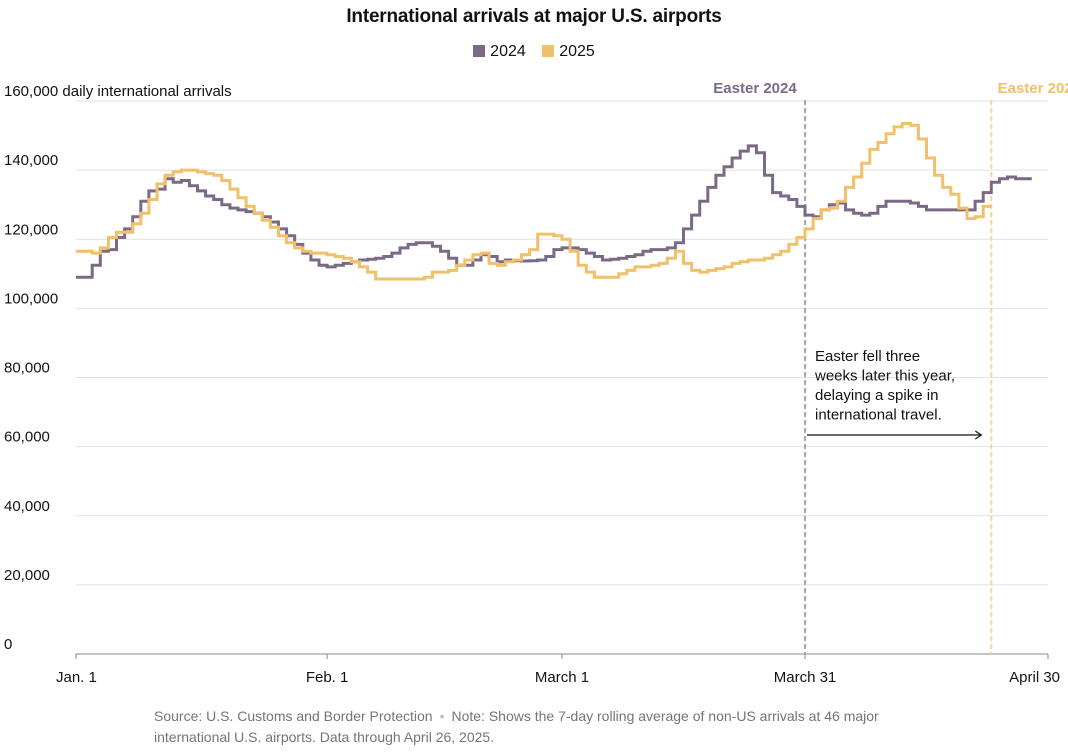  What do you see at coordinates (805, 677) in the screenshot?
I see `x-tick-label: March 31` at bounding box center [805, 677].